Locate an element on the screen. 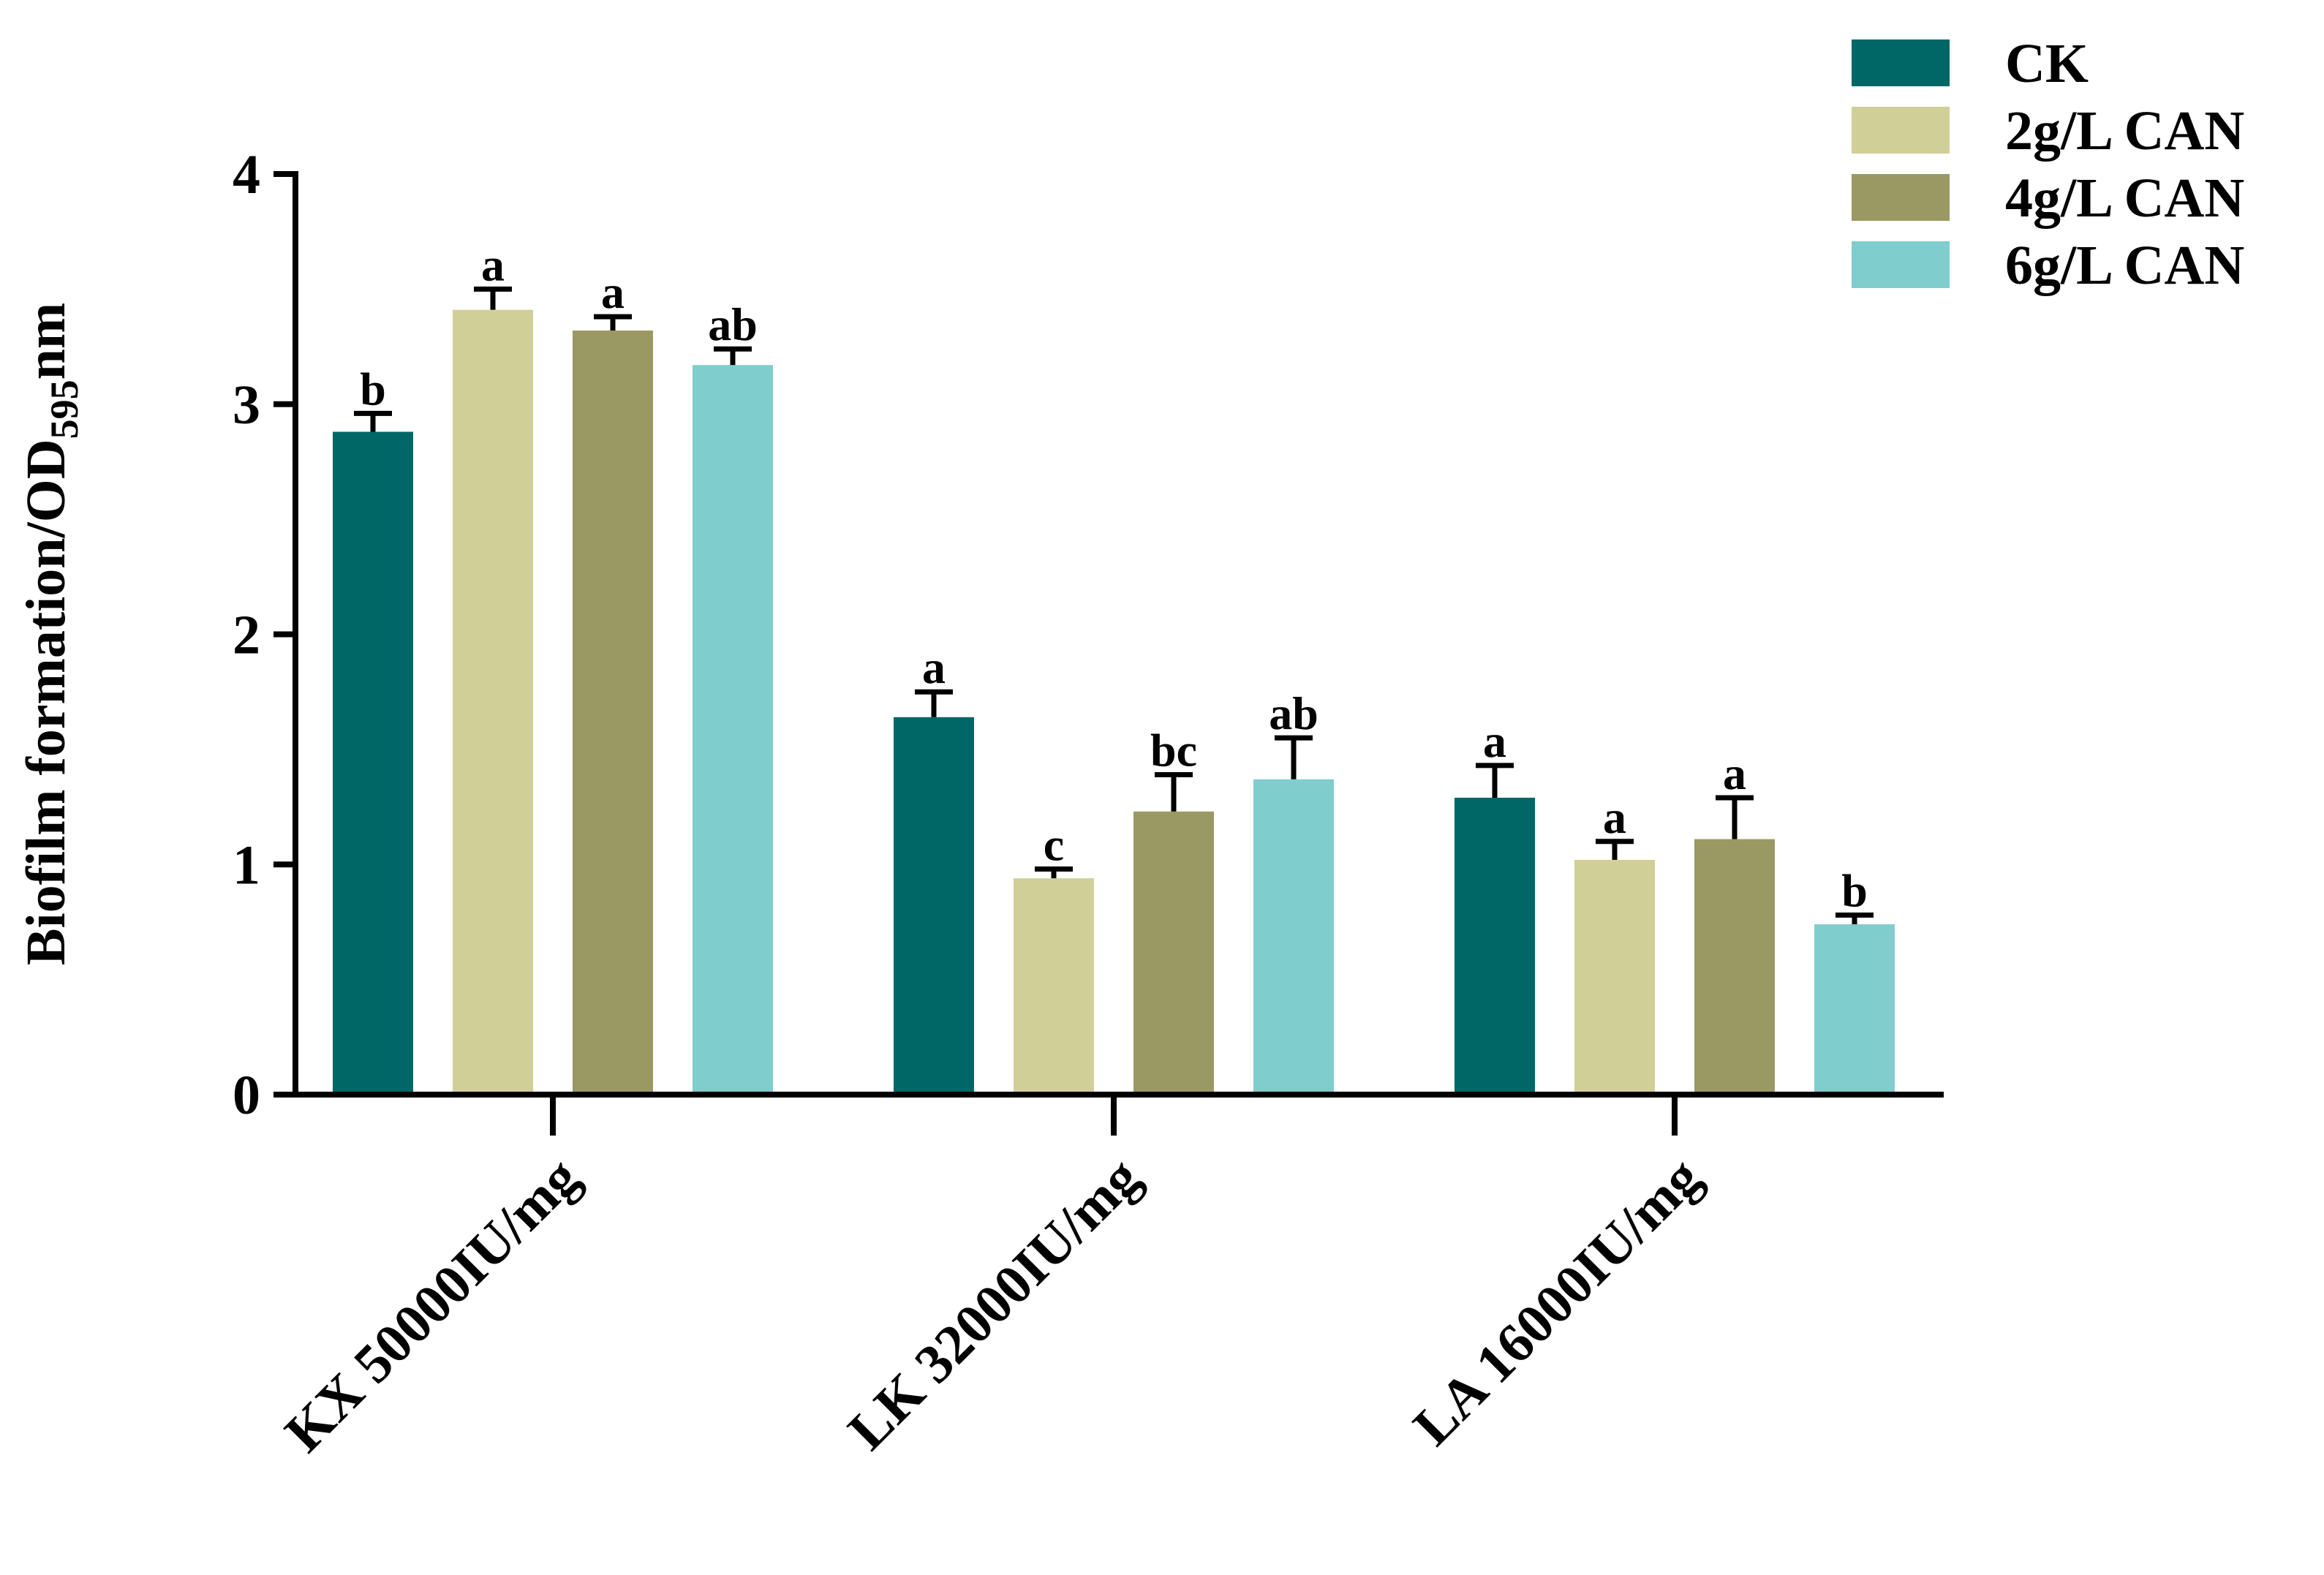 The width and height of the screenshot is (2324, 1575). y-tick-label: 3 is located at coordinates (246, 405).